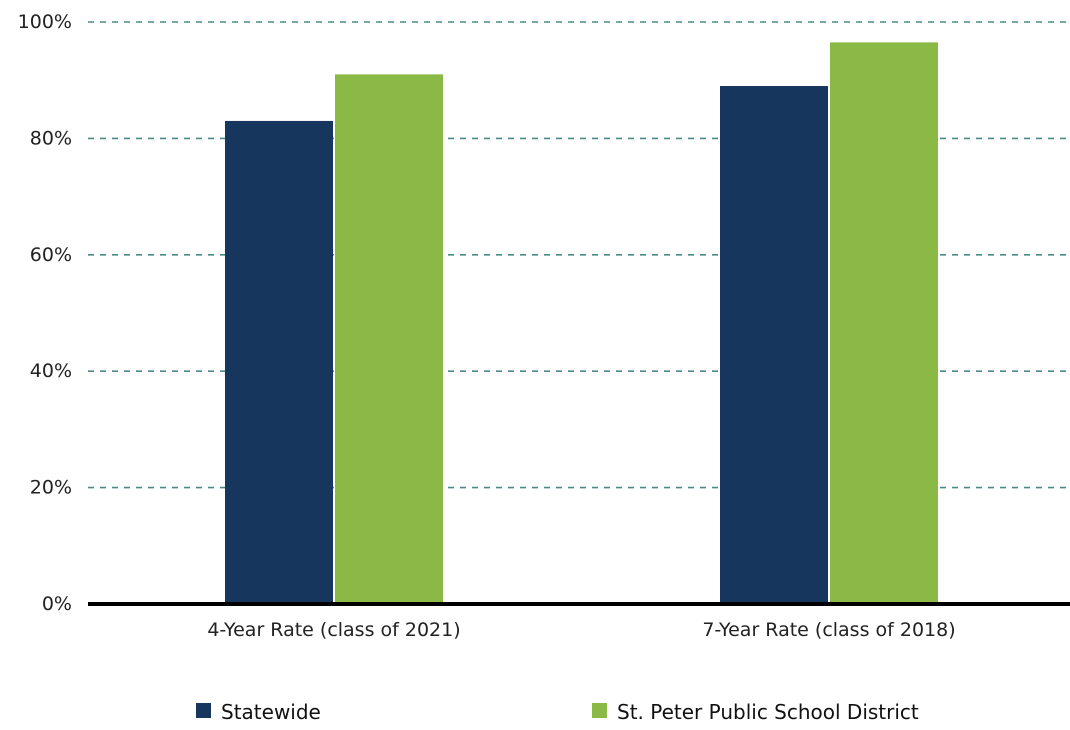 Image resolution: width=1070 pixels, height=730 pixels. Describe the element at coordinates (51, 255) in the screenshot. I see `y-tick-label: 60%` at that location.